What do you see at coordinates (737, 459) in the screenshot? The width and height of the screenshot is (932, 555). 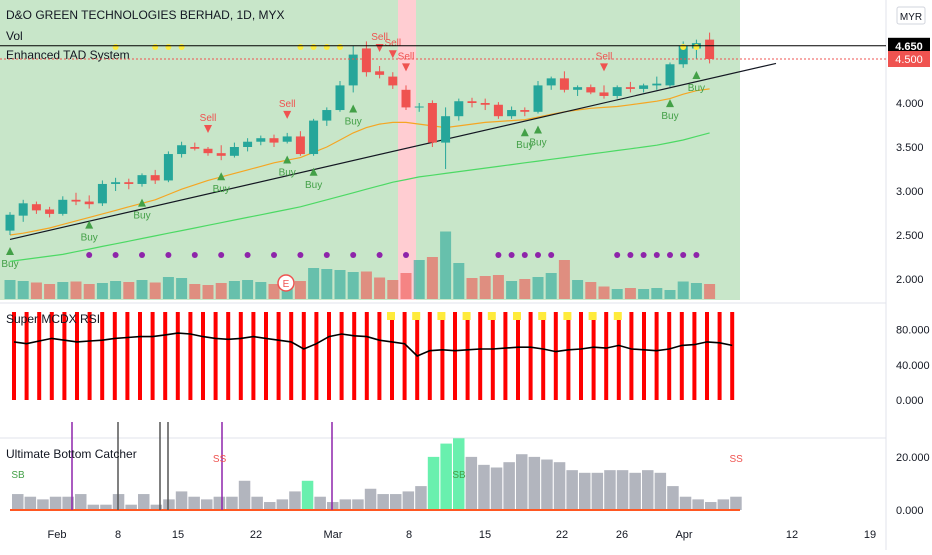 I see `ubc-sell-label: SS` at bounding box center [737, 459].